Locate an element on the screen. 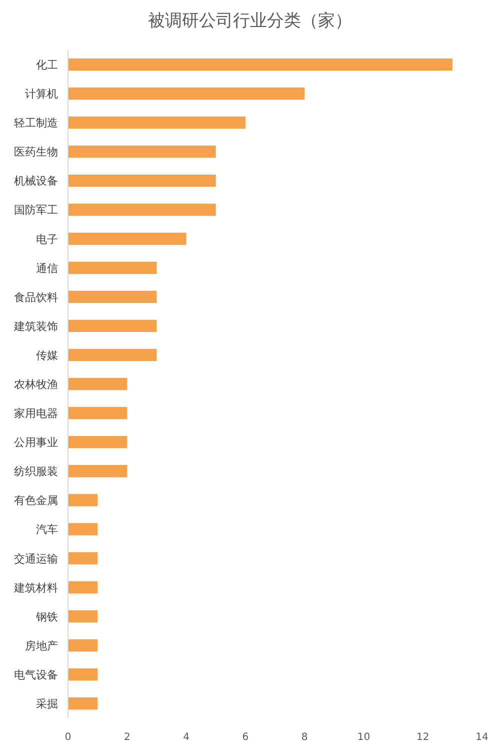 The height and width of the screenshot is (751, 500). y-tick-label: 国防军工 is located at coordinates (36, 210).